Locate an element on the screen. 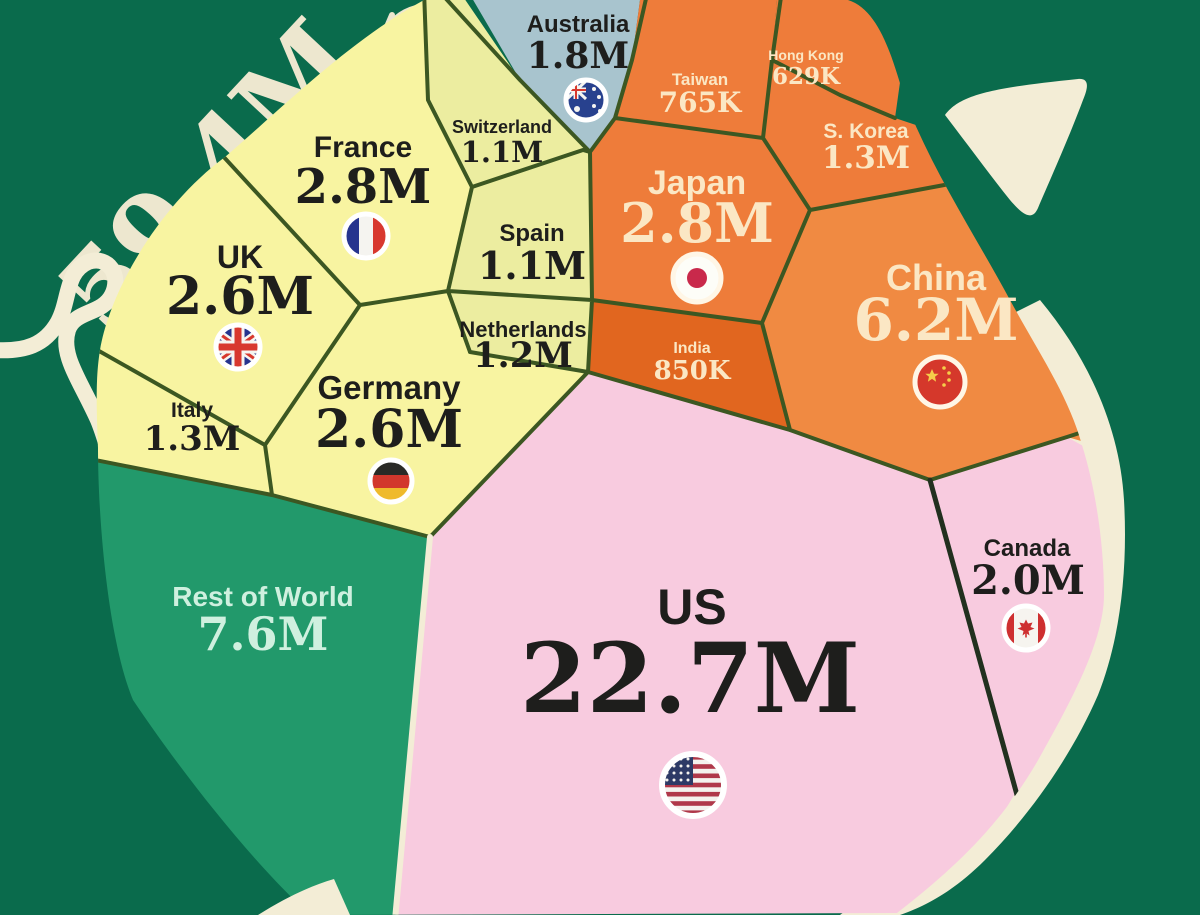 This screenshot has height=915, width=1200. flag-australia-icon is located at coordinates (586, 100).